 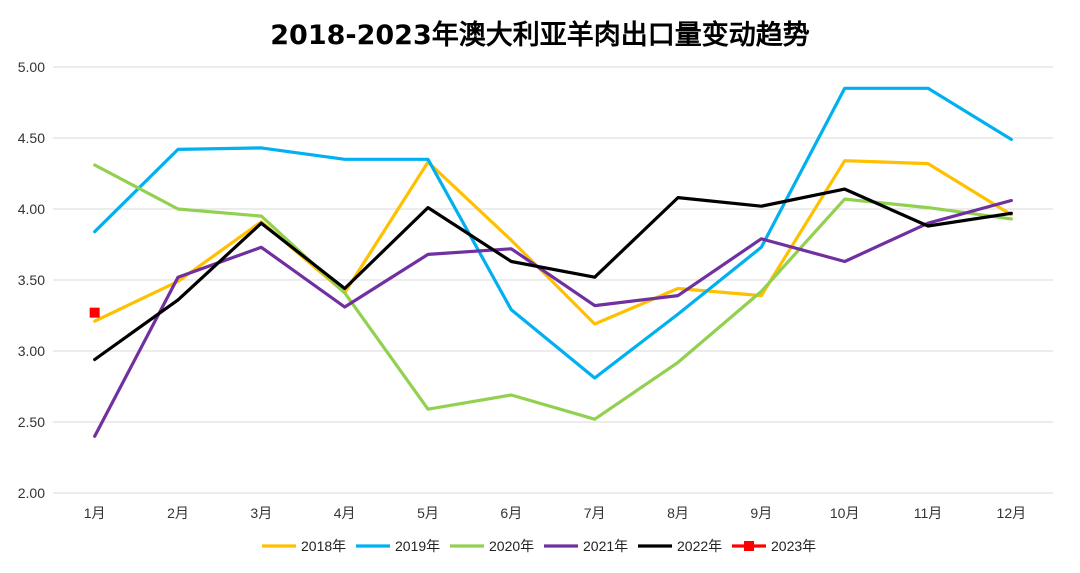 What do you see at coordinates (511, 546) in the screenshot?
I see `legend-label: 2020年` at bounding box center [511, 546].